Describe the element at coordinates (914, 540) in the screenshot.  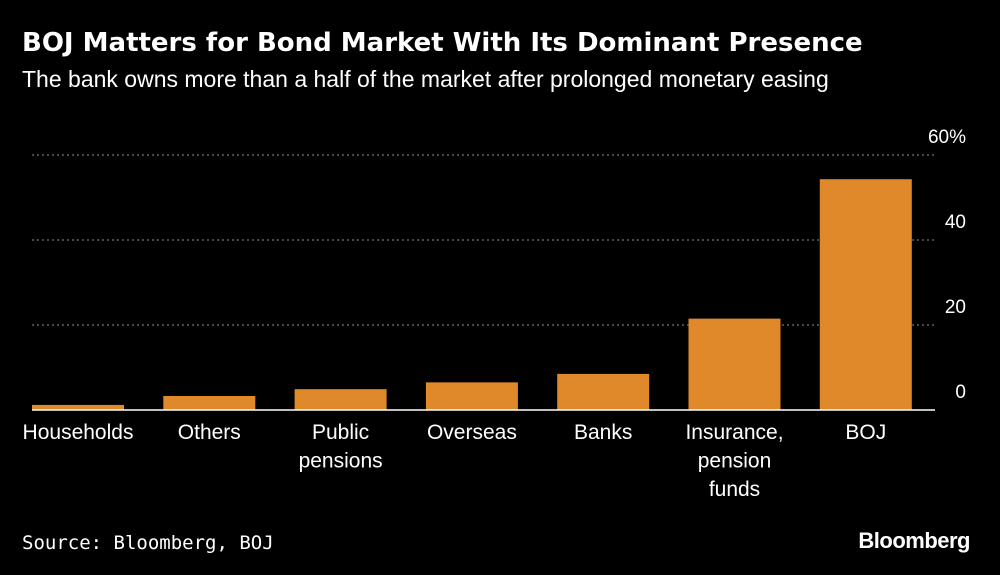
I see `bloomberg-logo: Bloomberg` at that location.